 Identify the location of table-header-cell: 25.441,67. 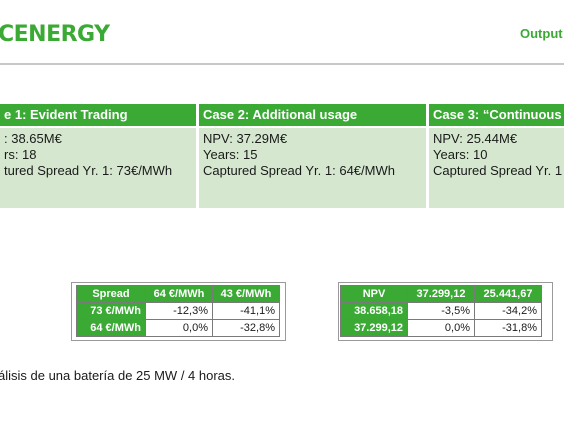
(508, 294).